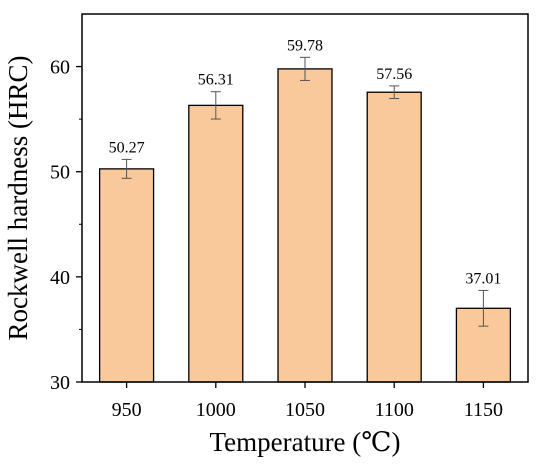  What do you see at coordinates (394, 410) in the screenshot?
I see `x-tick-label-1100: 1100` at bounding box center [394, 410].